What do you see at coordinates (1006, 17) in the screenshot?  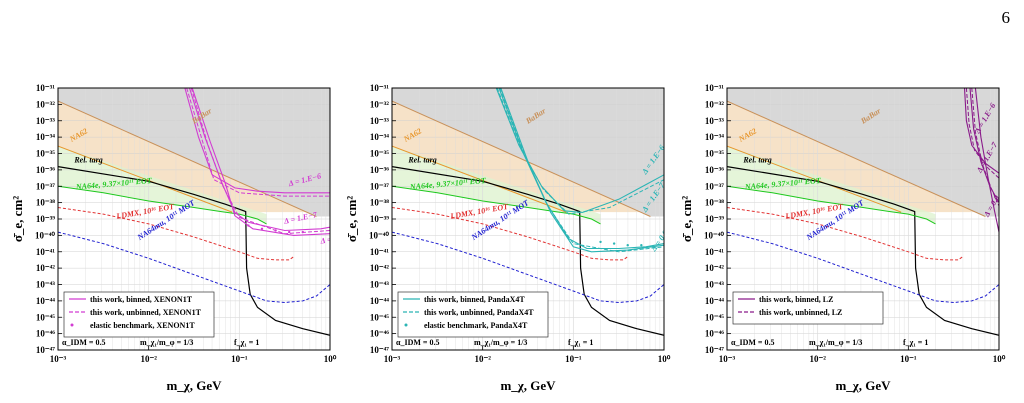 I see `page-number: 6` at bounding box center [1006, 17].